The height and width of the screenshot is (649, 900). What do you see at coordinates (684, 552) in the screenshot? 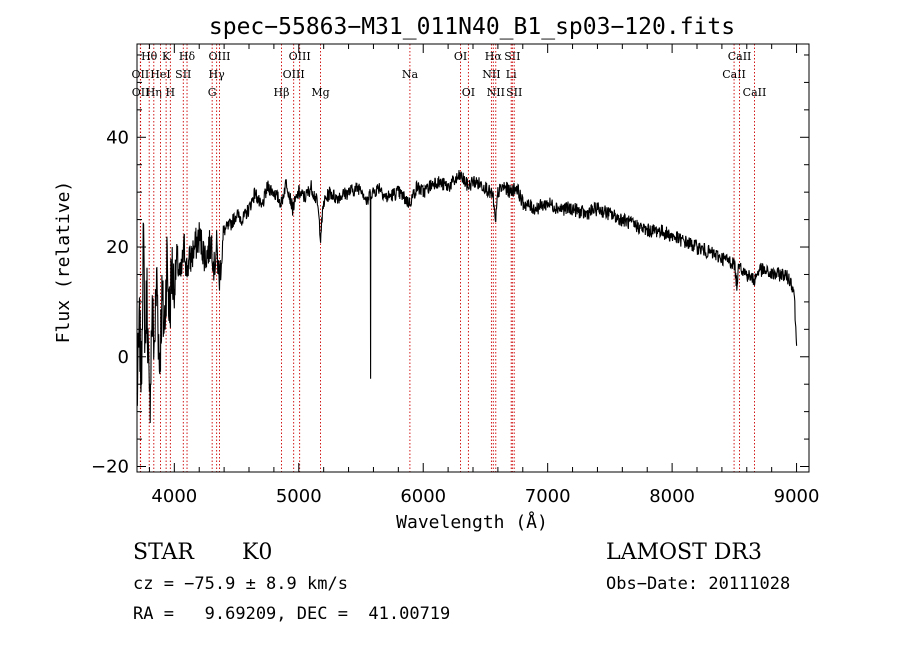
I see `survey-name: LAMOST DR3` at bounding box center [684, 552].